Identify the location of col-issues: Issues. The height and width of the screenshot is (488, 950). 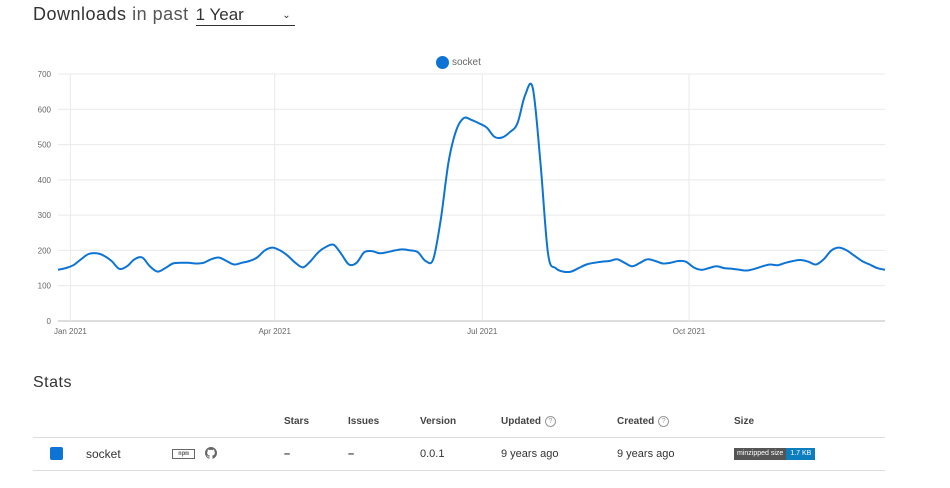
(364, 421).